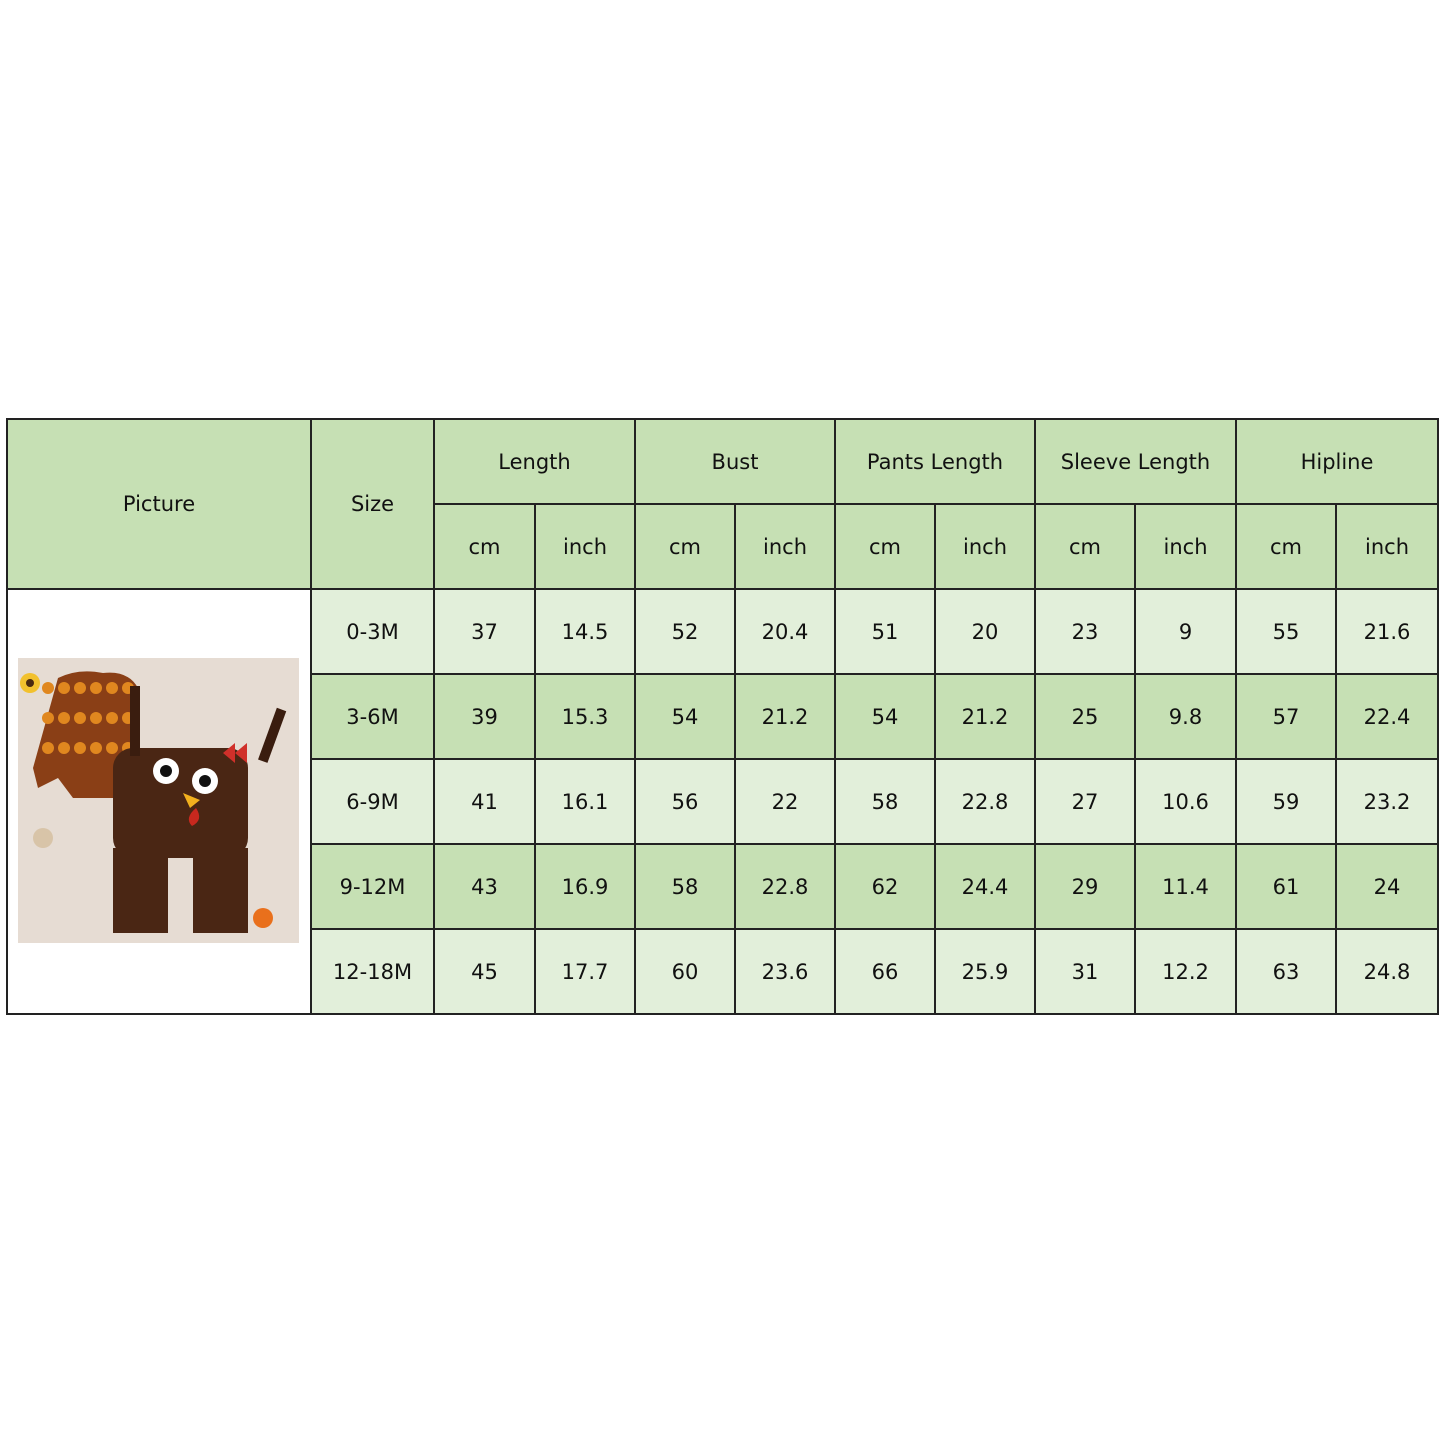 The height and width of the screenshot is (1445, 1445). What do you see at coordinates (1387, 886) in the screenshot?
I see `value-cell: 24` at bounding box center [1387, 886].